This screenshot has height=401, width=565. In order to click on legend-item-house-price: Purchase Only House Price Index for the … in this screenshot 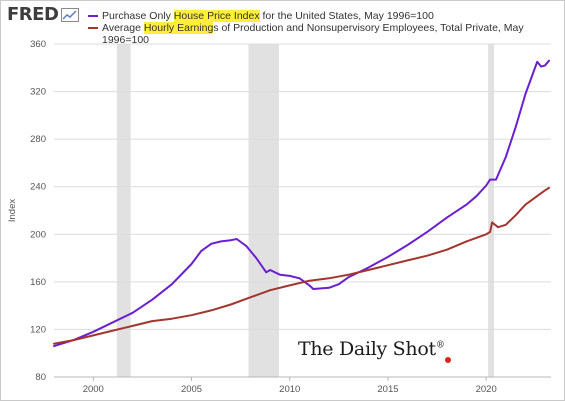, I will do `click(323, 16)`.